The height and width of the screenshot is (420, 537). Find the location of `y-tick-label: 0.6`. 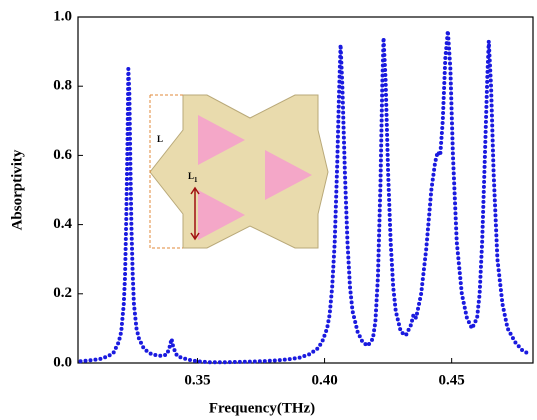

y-tick-label: 0.6 is located at coordinates (62, 155).